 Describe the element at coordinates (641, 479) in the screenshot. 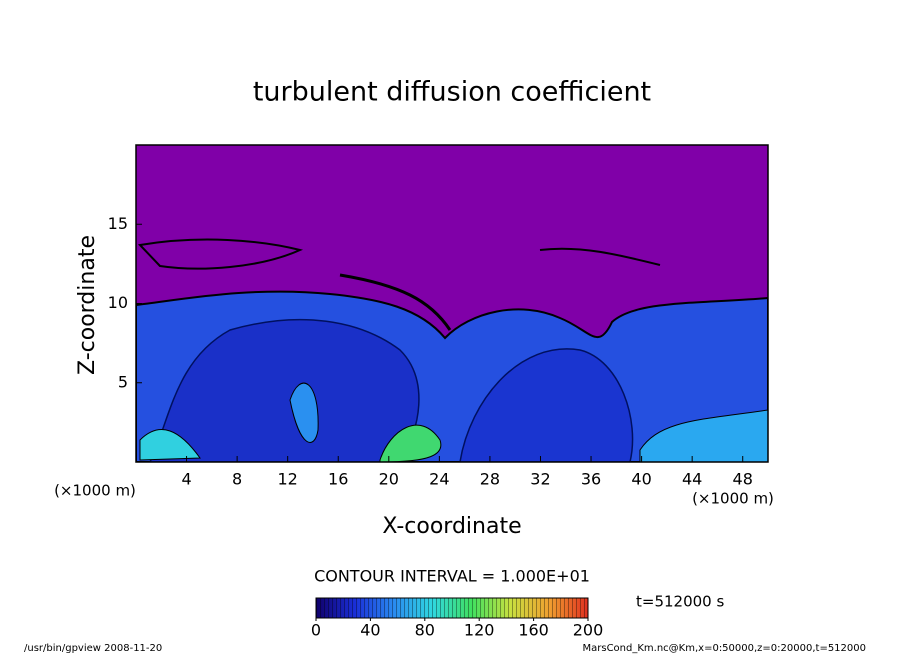

I see `x-tick-label: 40` at that location.